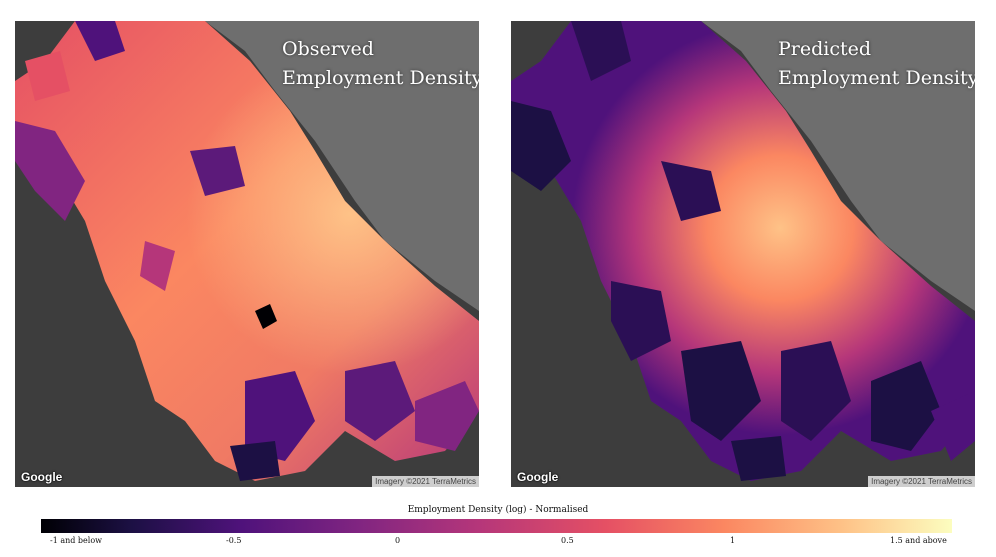 The image size is (996, 557). Describe the element at coordinates (76, 540) in the screenshot. I see `colorbar-tick-label: -1 and below` at that location.